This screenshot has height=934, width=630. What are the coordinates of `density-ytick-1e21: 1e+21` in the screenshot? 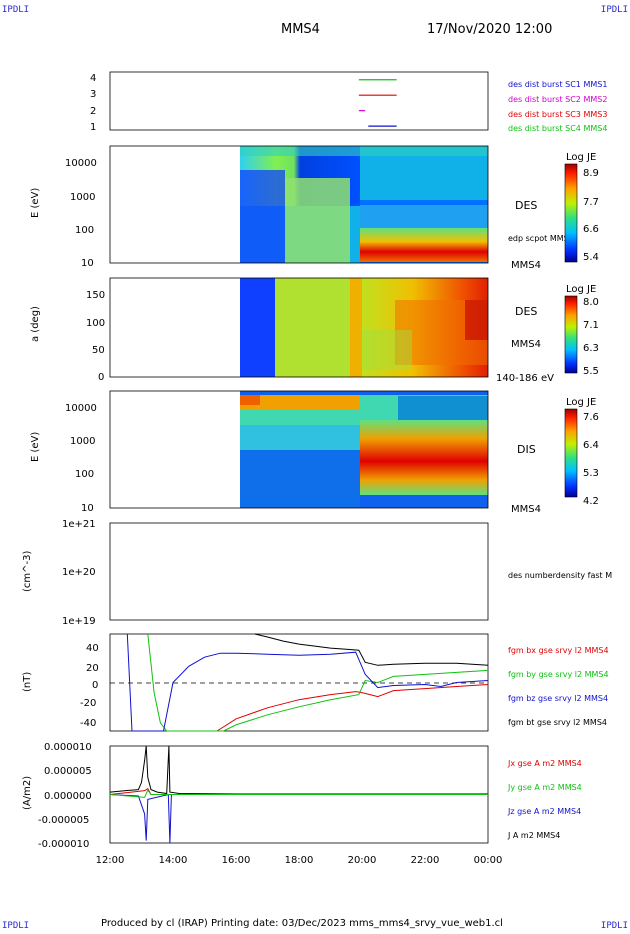 It's located at (79, 524).